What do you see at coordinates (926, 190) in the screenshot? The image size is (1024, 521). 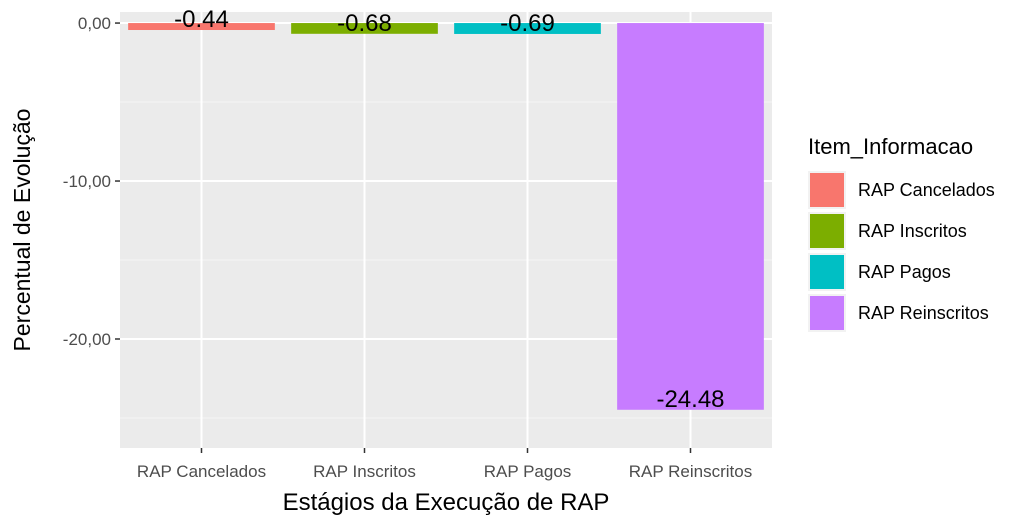 I see `legend-item-label: RAP Cancelados` at bounding box center [926, 190].